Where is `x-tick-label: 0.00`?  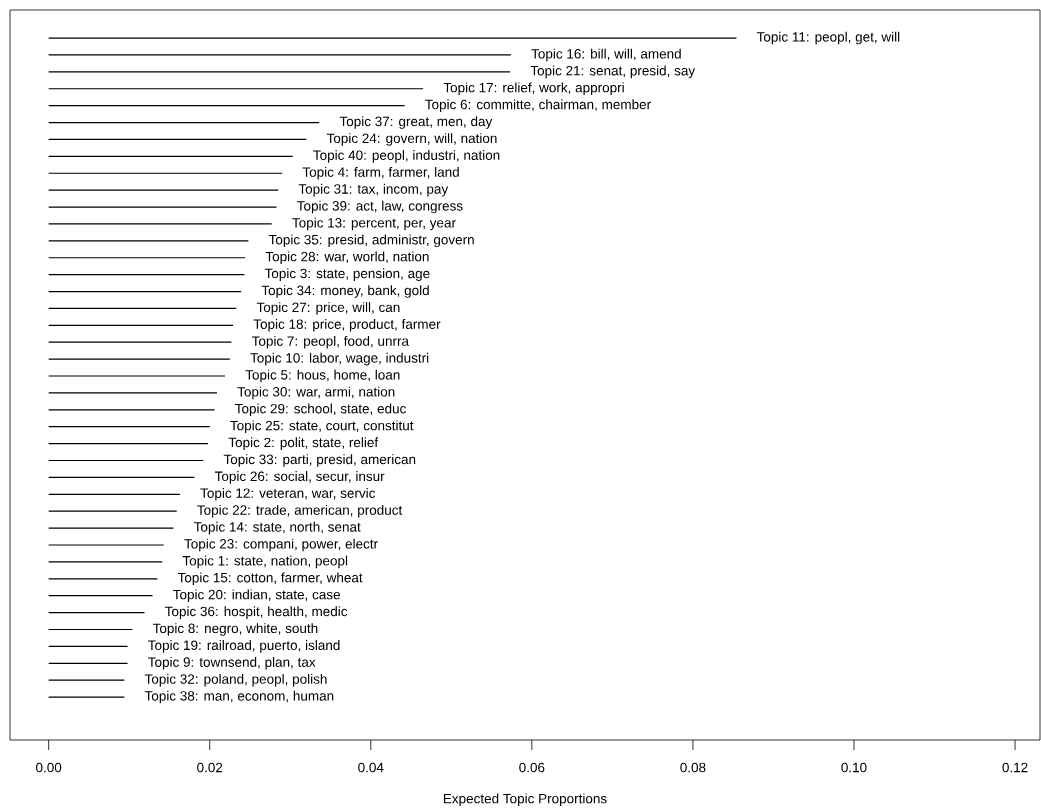
x-tick-label: 0.00 is located at coordinates (49, 767).